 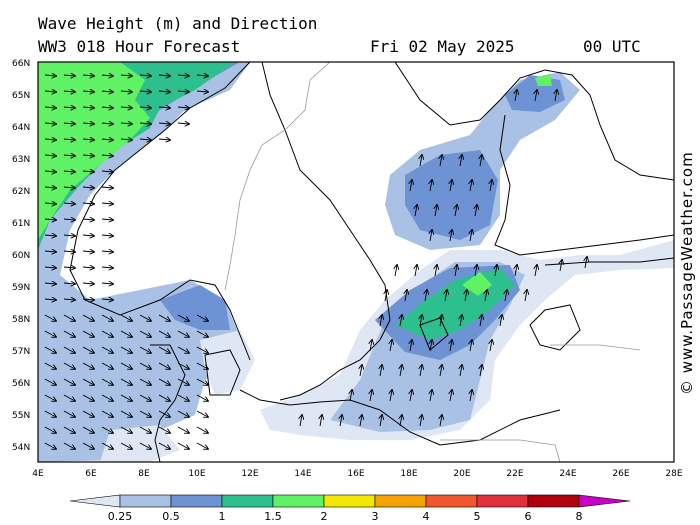 What do you see at coordinates (461, 474) in the screenshot?
I see `lon-label: 20E` at bounding box center [461, 474].